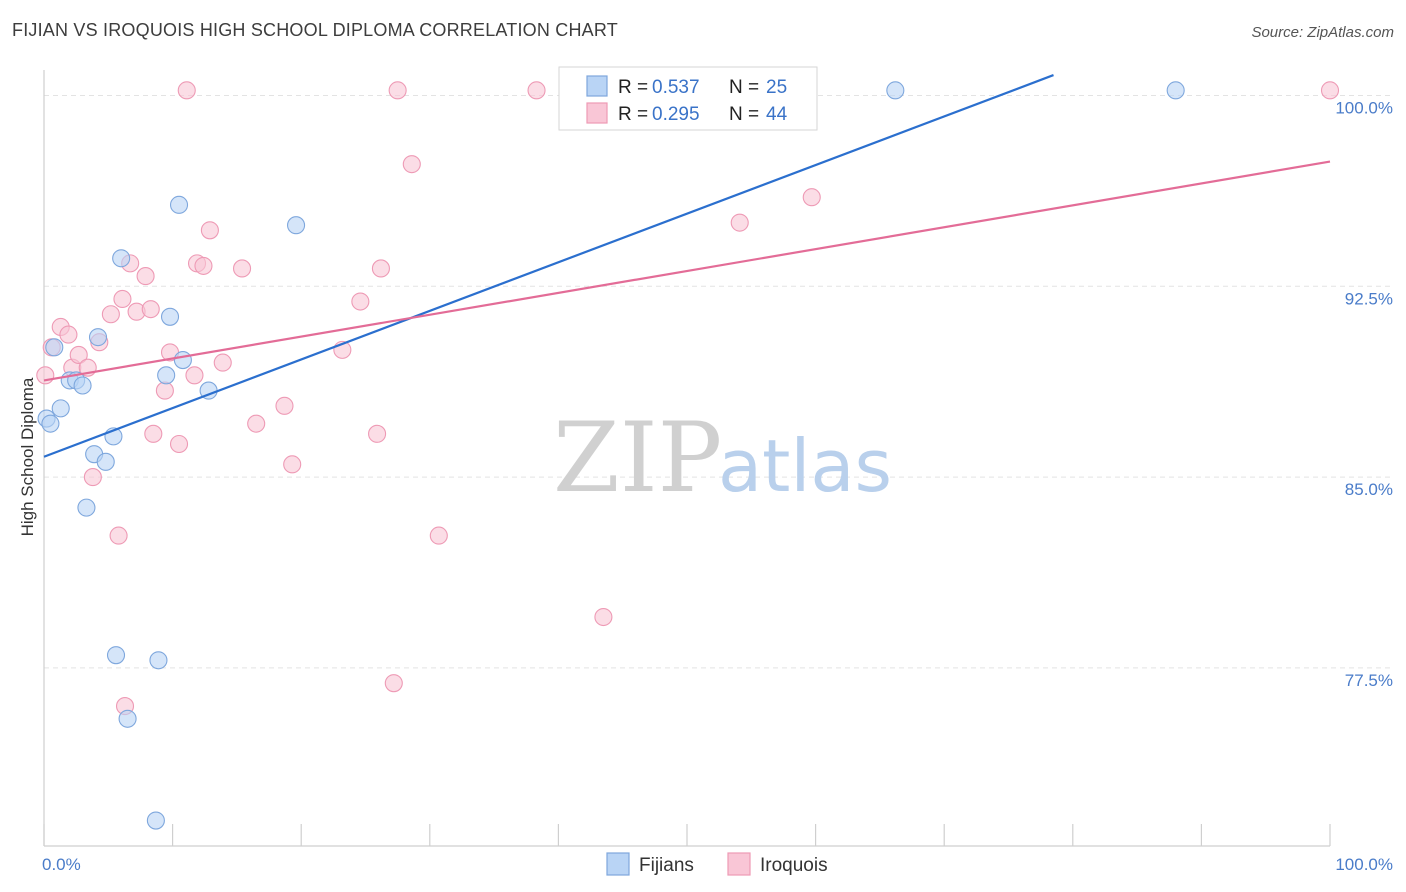  I want to click on legend-swatch-iroquois, so click(597, 113).